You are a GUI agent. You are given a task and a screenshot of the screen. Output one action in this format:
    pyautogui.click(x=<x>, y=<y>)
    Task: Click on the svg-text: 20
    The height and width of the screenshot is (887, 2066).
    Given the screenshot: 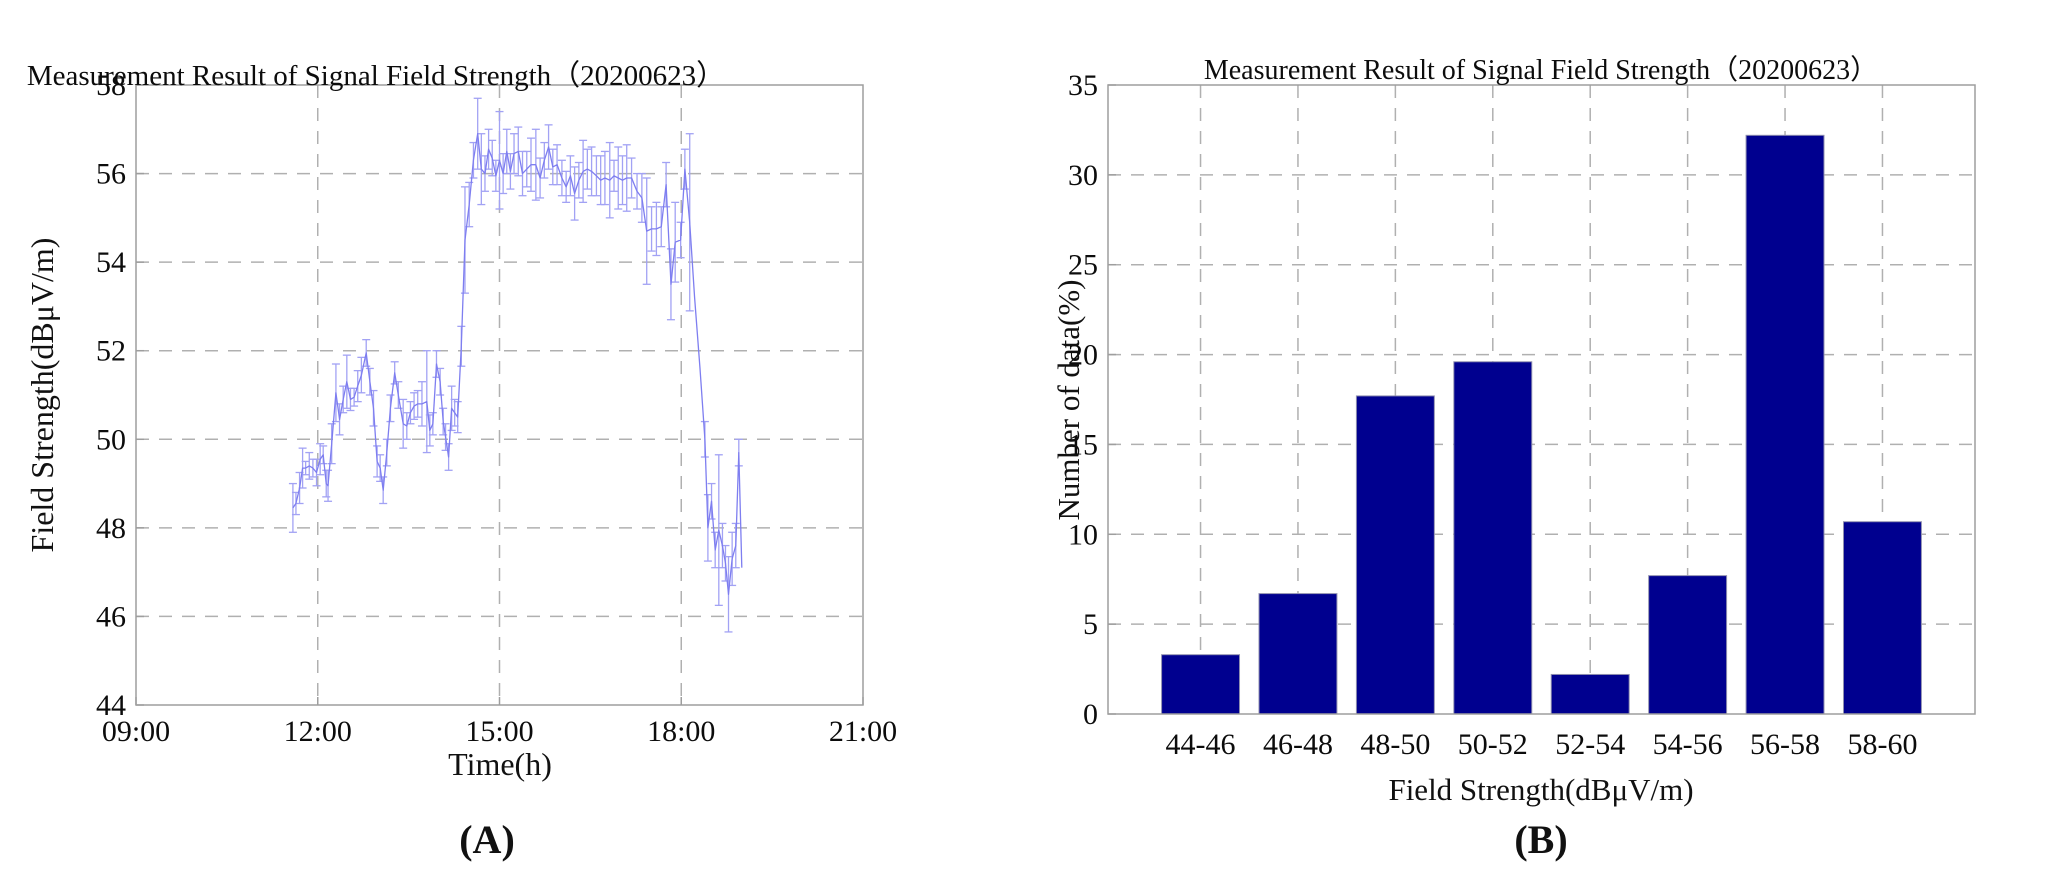 What is the action you would take?
    pyautogui.click(x=1083, y=355)
    